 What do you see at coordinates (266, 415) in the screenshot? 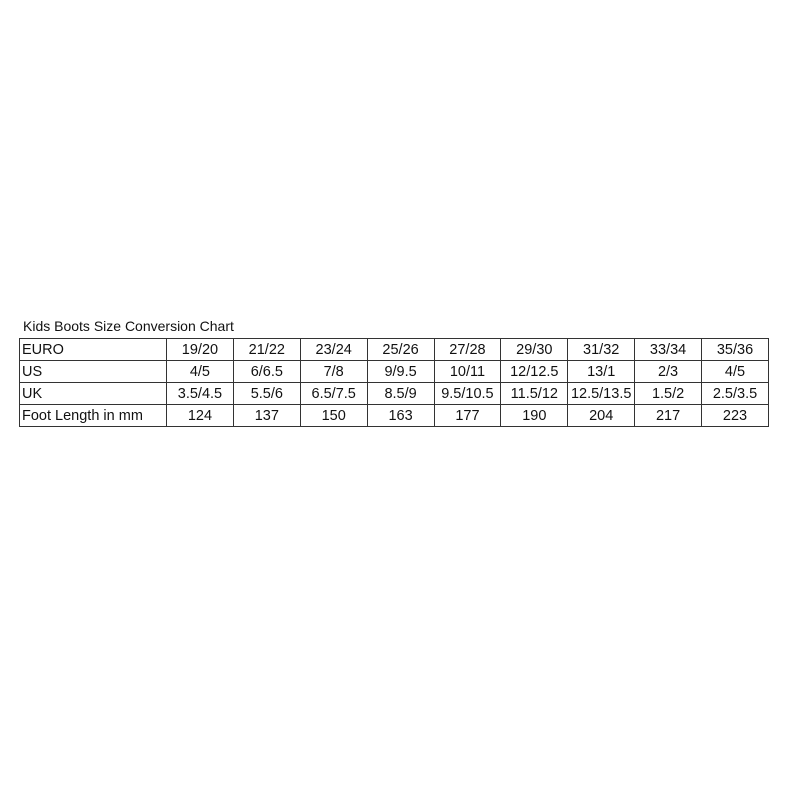
I see `table-cell: 137` at bounding box center [266, 415].